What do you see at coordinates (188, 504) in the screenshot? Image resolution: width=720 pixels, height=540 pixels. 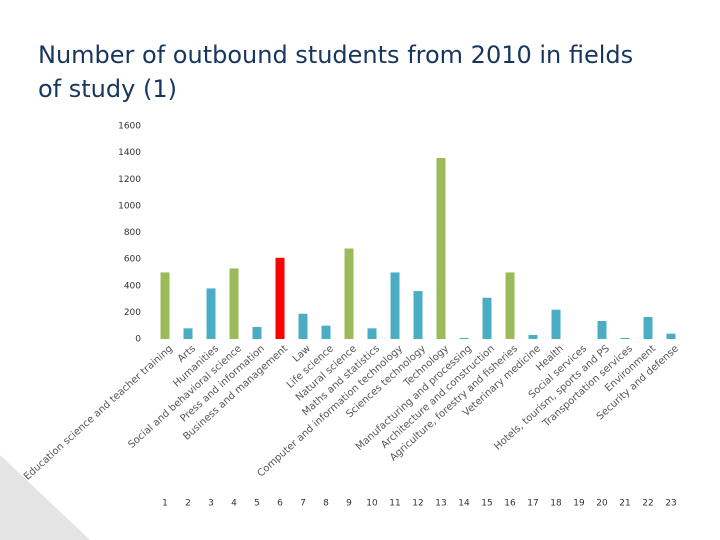 I see `x-category-number: 2` at bounding box center [188, 504].